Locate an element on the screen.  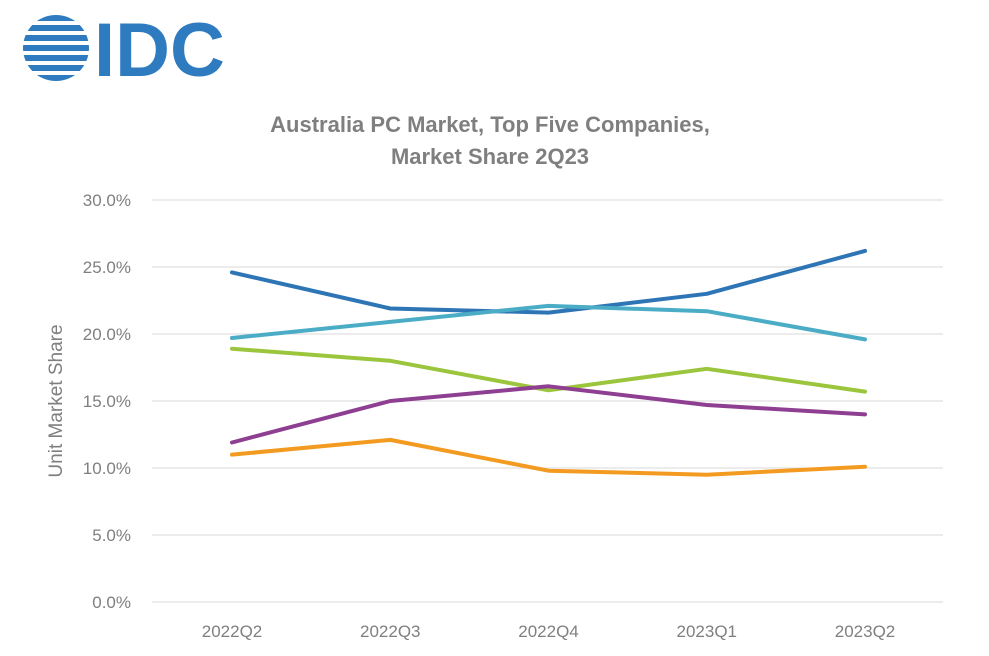
y-axis-ticks: 0.0% 5.0% 10.0% 15.0% 20.0% 25.0% 30.0% is located at coordinates (107, 401).